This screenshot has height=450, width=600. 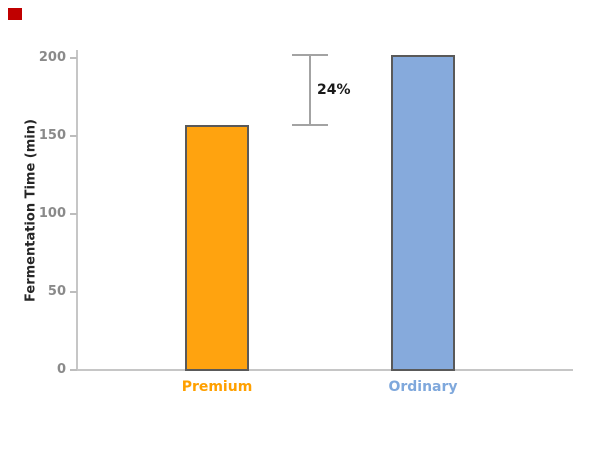 I want to click on bar-premium, so click(x=217, y=247).